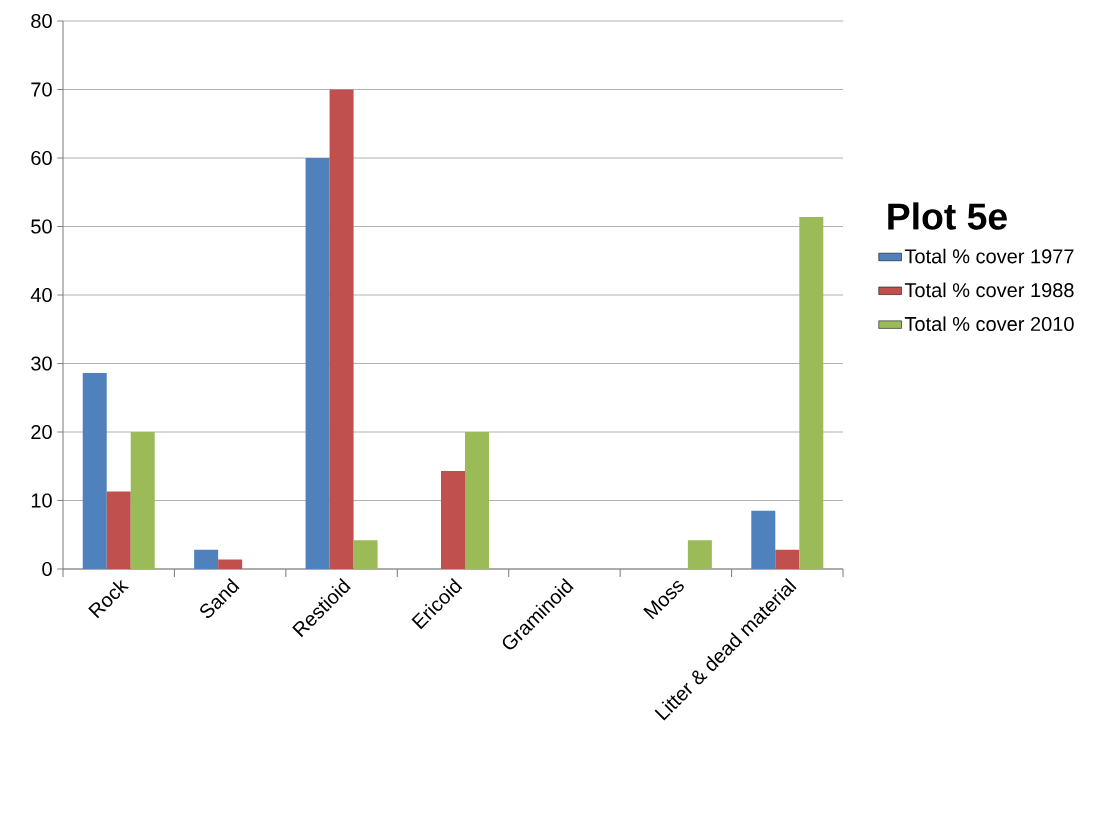 Image resolution: width=1119 pixels, height=836 pixels. What do you see at coordinates (989, 256) in the screenshot?
I see `legend-label: Total % cover 1977` at bounding box center [989, 256].